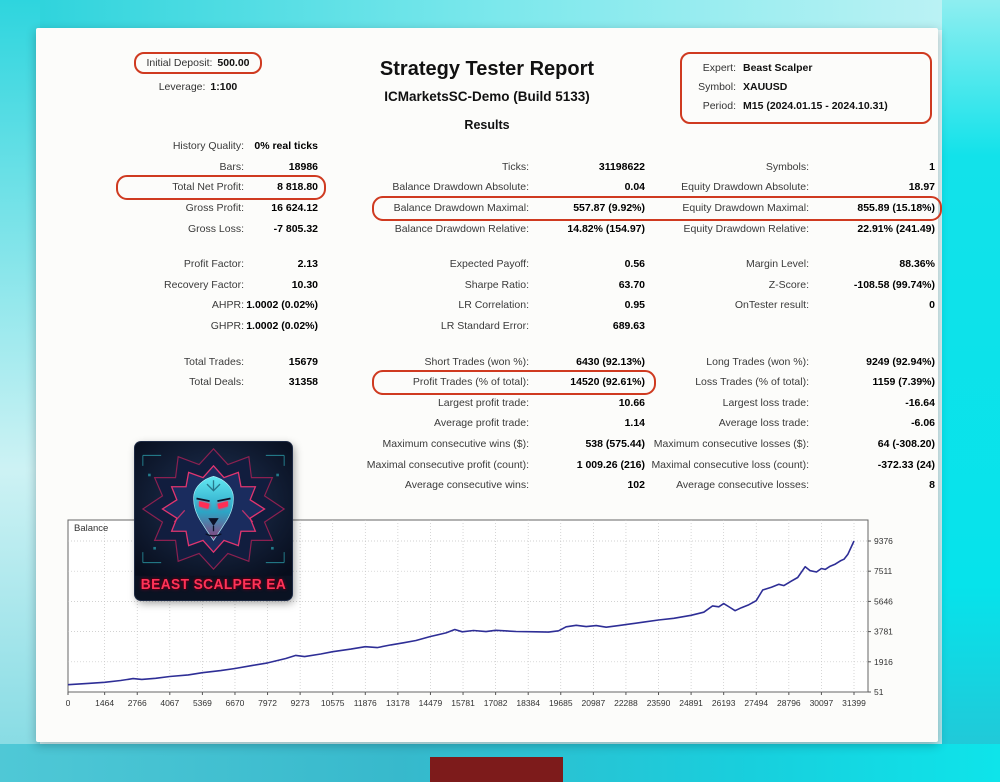 The width and height of the screenshot is (1000, 782). Describe the element at coordinates (307, 264) in the screenshot. I see `stat-value: 2.13` at that location.